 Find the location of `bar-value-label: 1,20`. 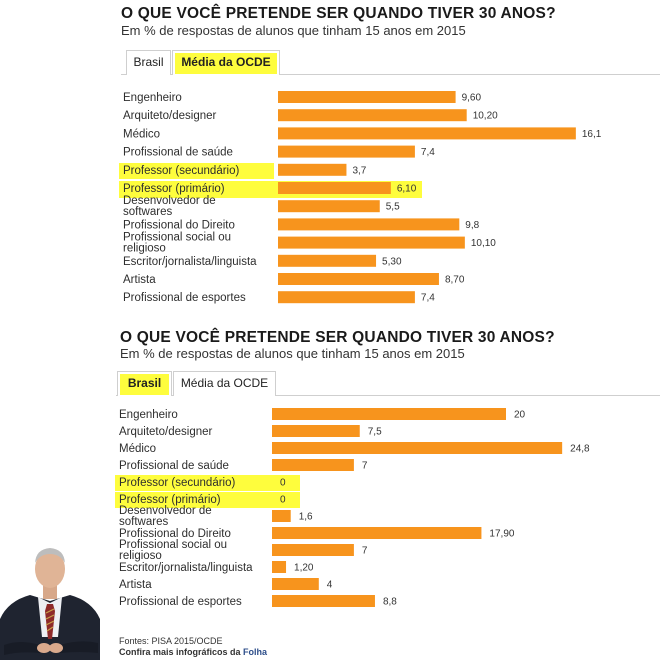

bar-value-label: 1,20 is located at coordinates (304, 568).